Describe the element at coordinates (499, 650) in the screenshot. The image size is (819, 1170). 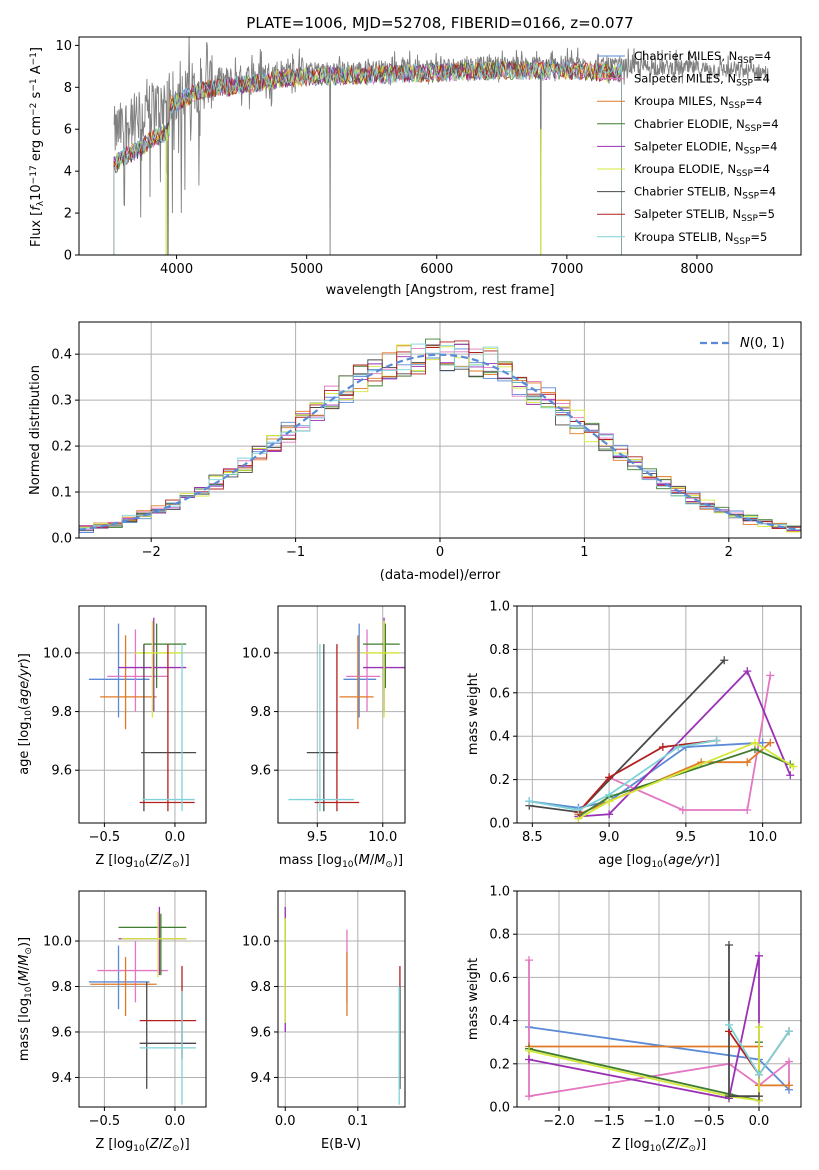
I see `y-tick-label: 0.8` at that location.